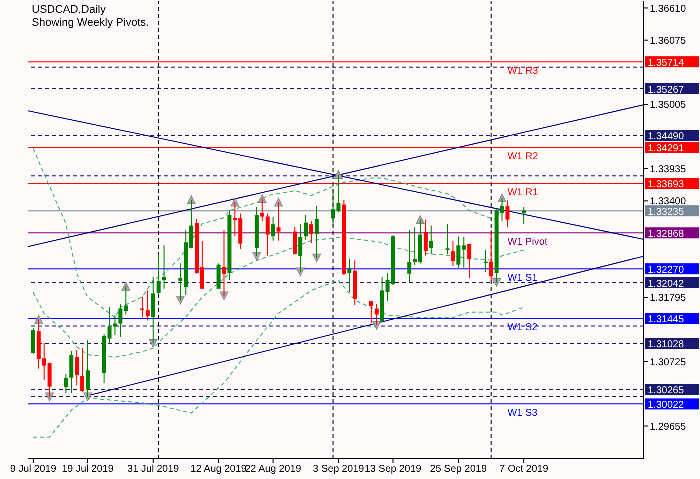 Image resolution: width=700 pixels, height=479 pixels. I want to click on ref-line-label: 1.34490, so click(666, 137).